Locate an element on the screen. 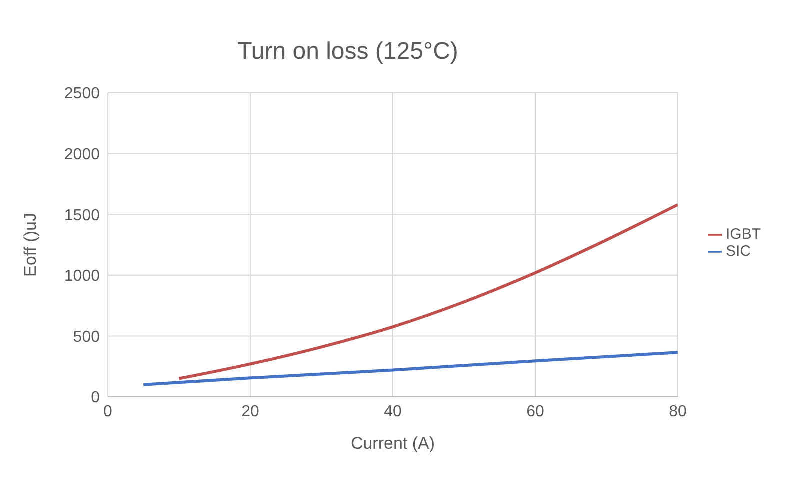 This screenshot has width=799, height=485. x-tick-label: 0 is located at coordinates (108, 411).